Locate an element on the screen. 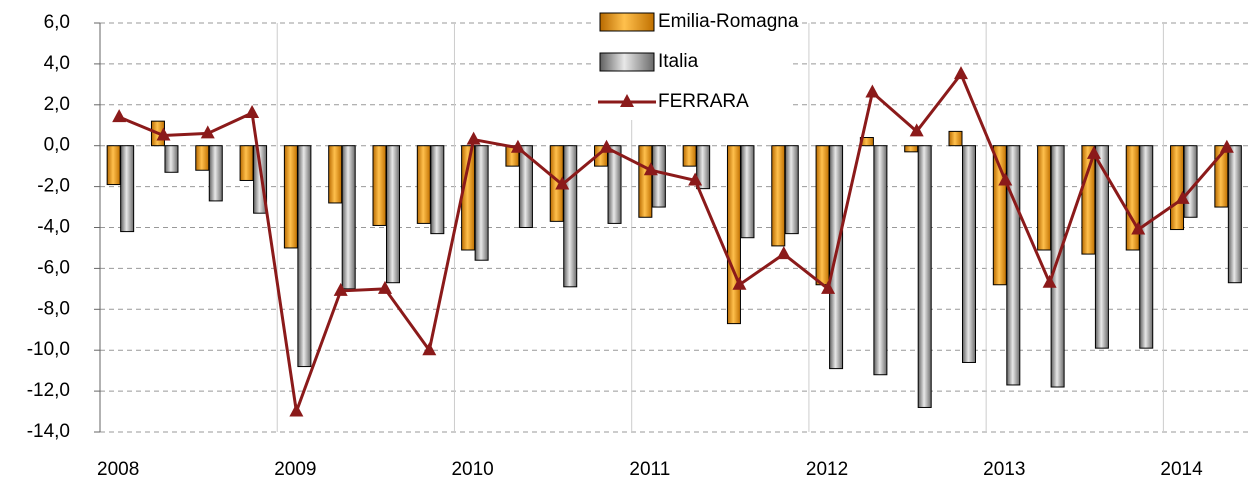  y-tick-label: -4,0 is located at coordinates (53, 227).